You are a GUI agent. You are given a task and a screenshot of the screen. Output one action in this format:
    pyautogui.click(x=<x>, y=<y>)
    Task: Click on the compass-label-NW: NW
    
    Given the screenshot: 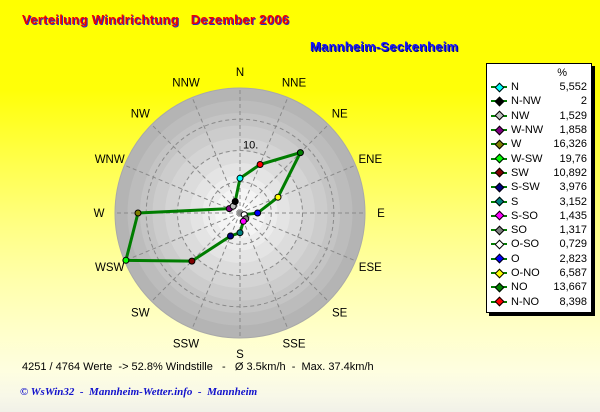 What is the action you would take?
    pyautogui.click(x=140, y=114)
    